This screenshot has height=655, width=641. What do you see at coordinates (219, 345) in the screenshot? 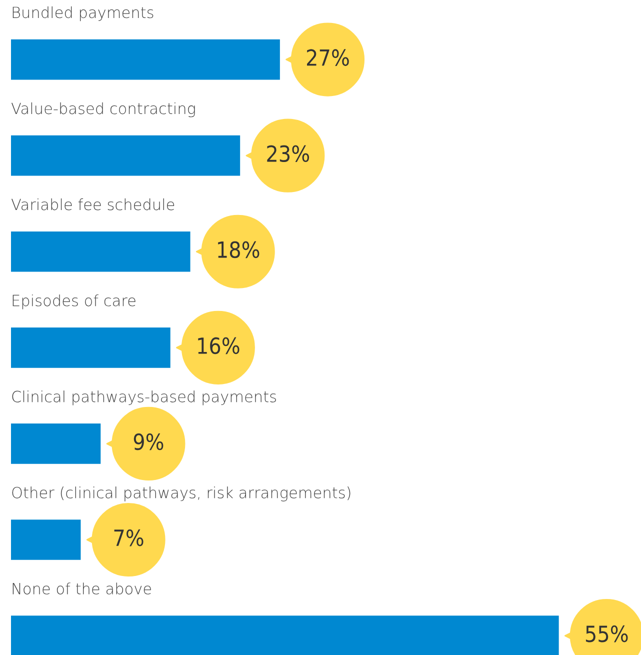
I see `data-label: 16%` at bounding box center [219, 345].